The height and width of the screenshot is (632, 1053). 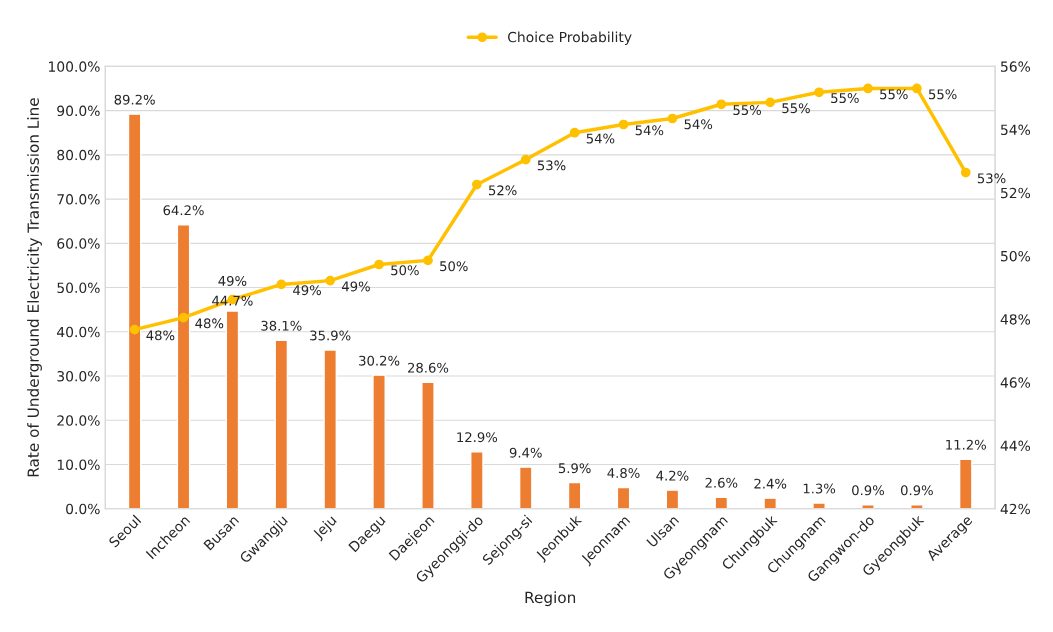 What do you see at coordinates (1016, 66) in the screenshot?
I see `y2-tick-label: 56%` at bounding box center [1016, 66].